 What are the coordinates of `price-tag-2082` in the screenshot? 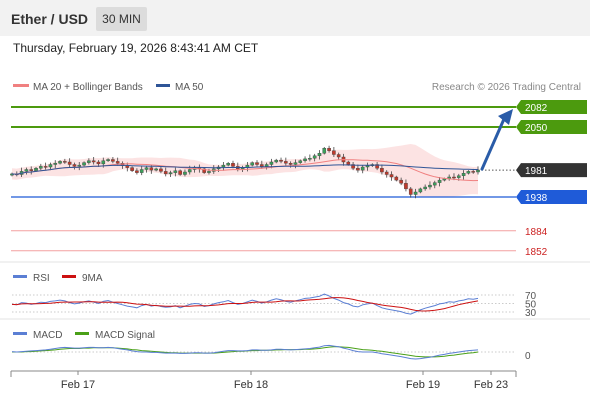 It's located at (551, 107).